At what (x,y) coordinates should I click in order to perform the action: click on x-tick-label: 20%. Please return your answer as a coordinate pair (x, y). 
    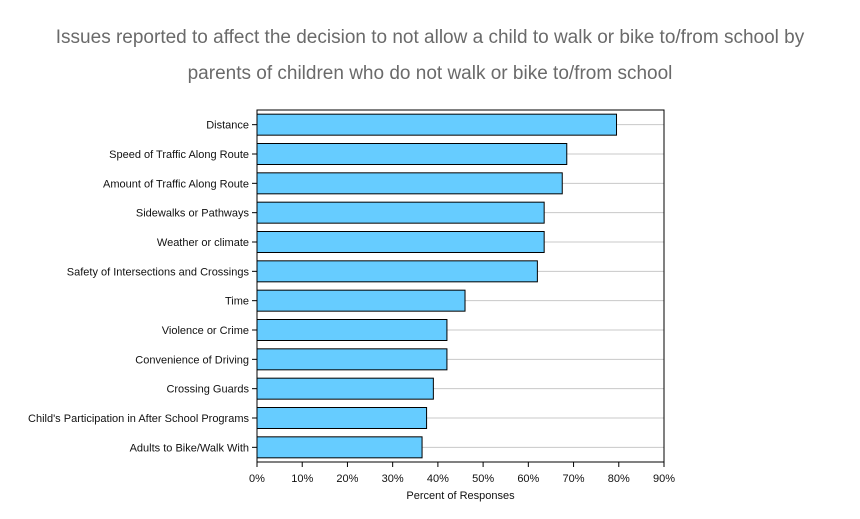
    Looking at the image, I should click on (347, 479).